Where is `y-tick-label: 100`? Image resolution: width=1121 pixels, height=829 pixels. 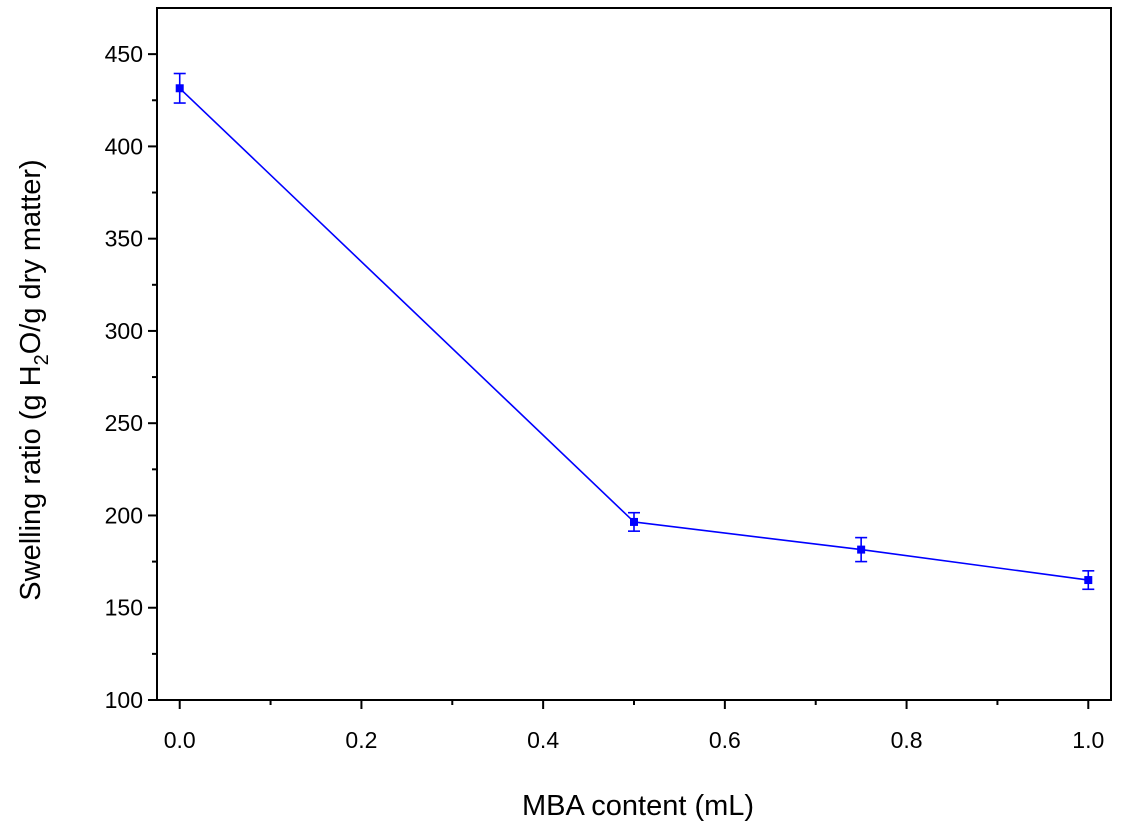
y-tick-label: 100 is located at coordinates (124, 700).